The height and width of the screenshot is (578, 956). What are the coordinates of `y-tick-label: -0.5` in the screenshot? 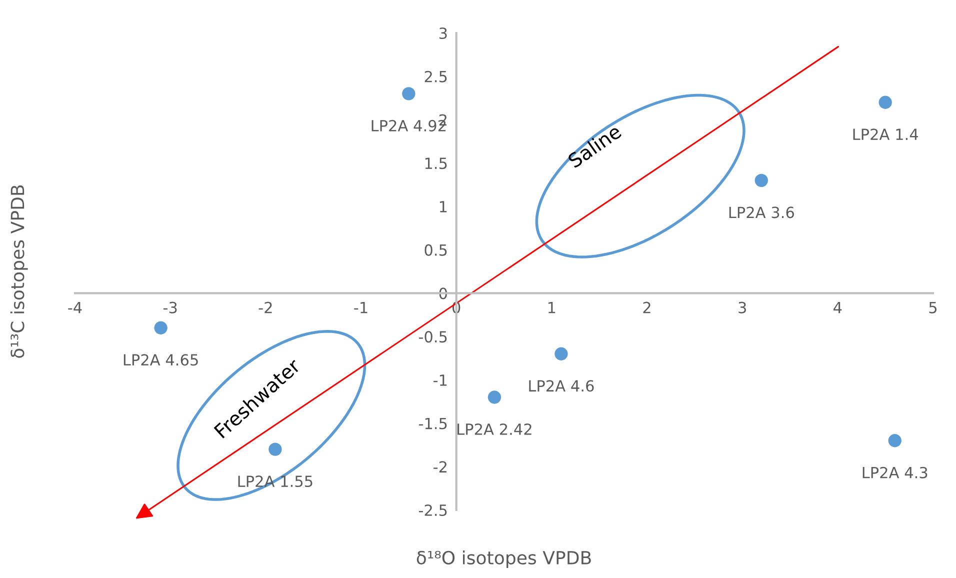 It's located at (432, 337).